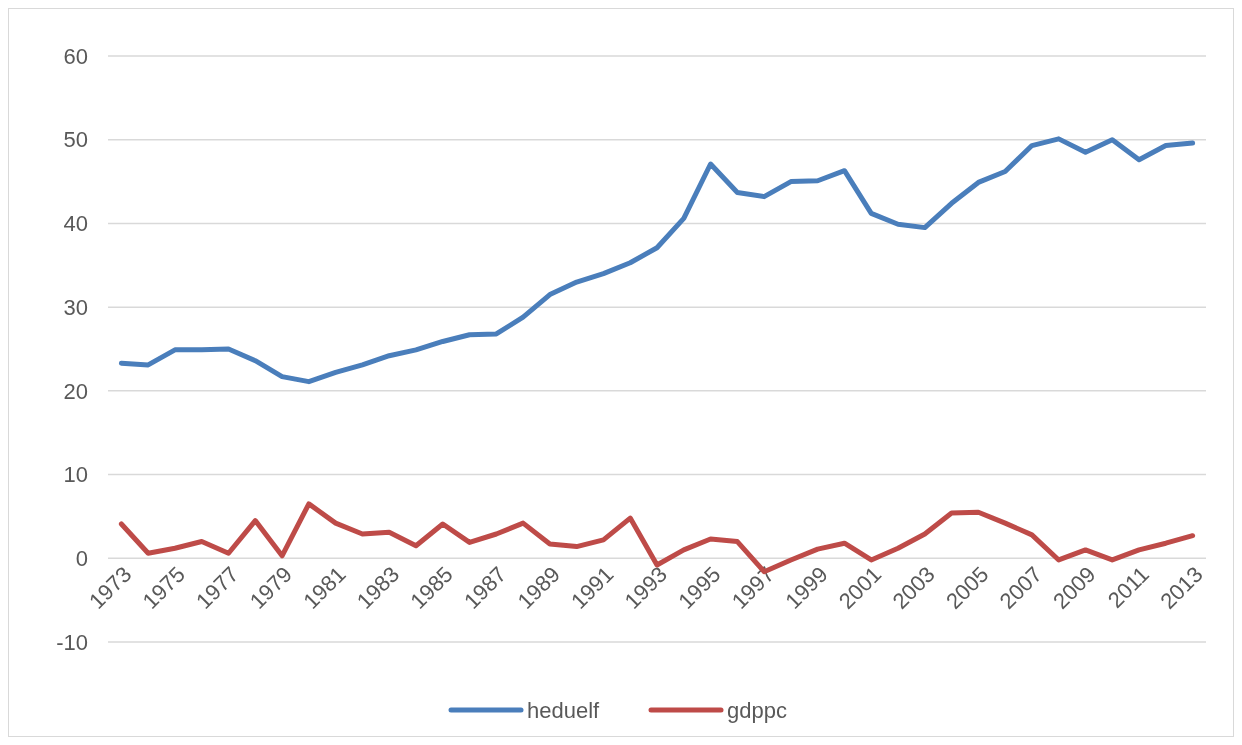  I want to click on y-tick-label: 0, so click(81, 558).